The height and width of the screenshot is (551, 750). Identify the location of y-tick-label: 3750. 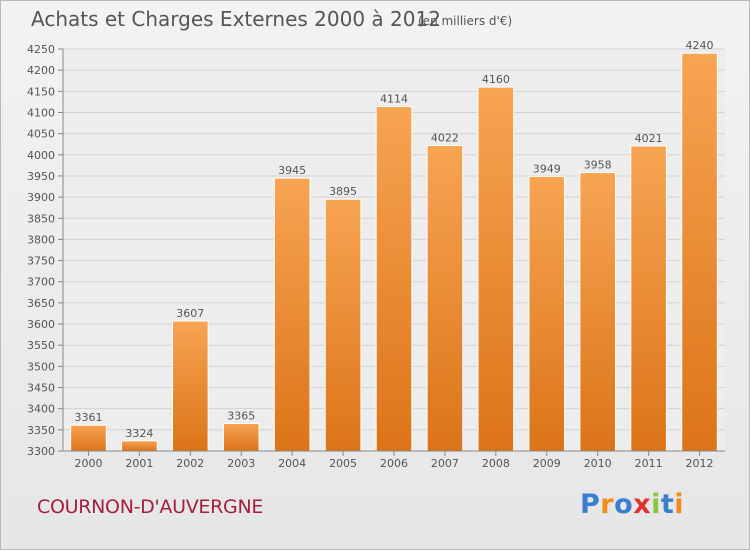
(41, 261).